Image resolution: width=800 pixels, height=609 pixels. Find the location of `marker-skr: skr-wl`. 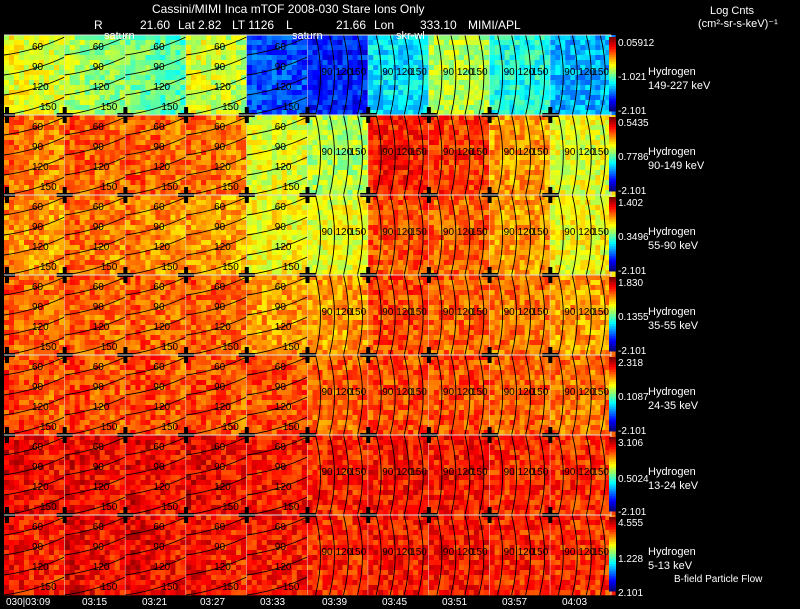

marker-skr: skr-wl is located at coordinates (410, 36).